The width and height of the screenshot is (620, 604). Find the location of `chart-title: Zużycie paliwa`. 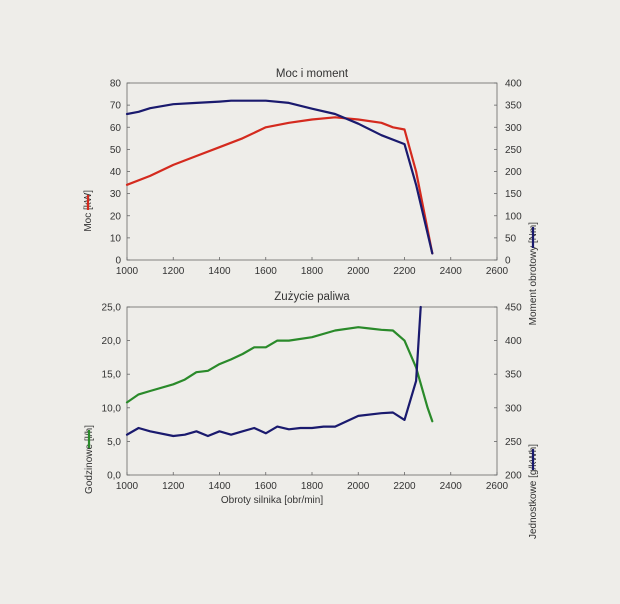

chart-title: Zużycie paliwa is located at coordinates (312, 297).